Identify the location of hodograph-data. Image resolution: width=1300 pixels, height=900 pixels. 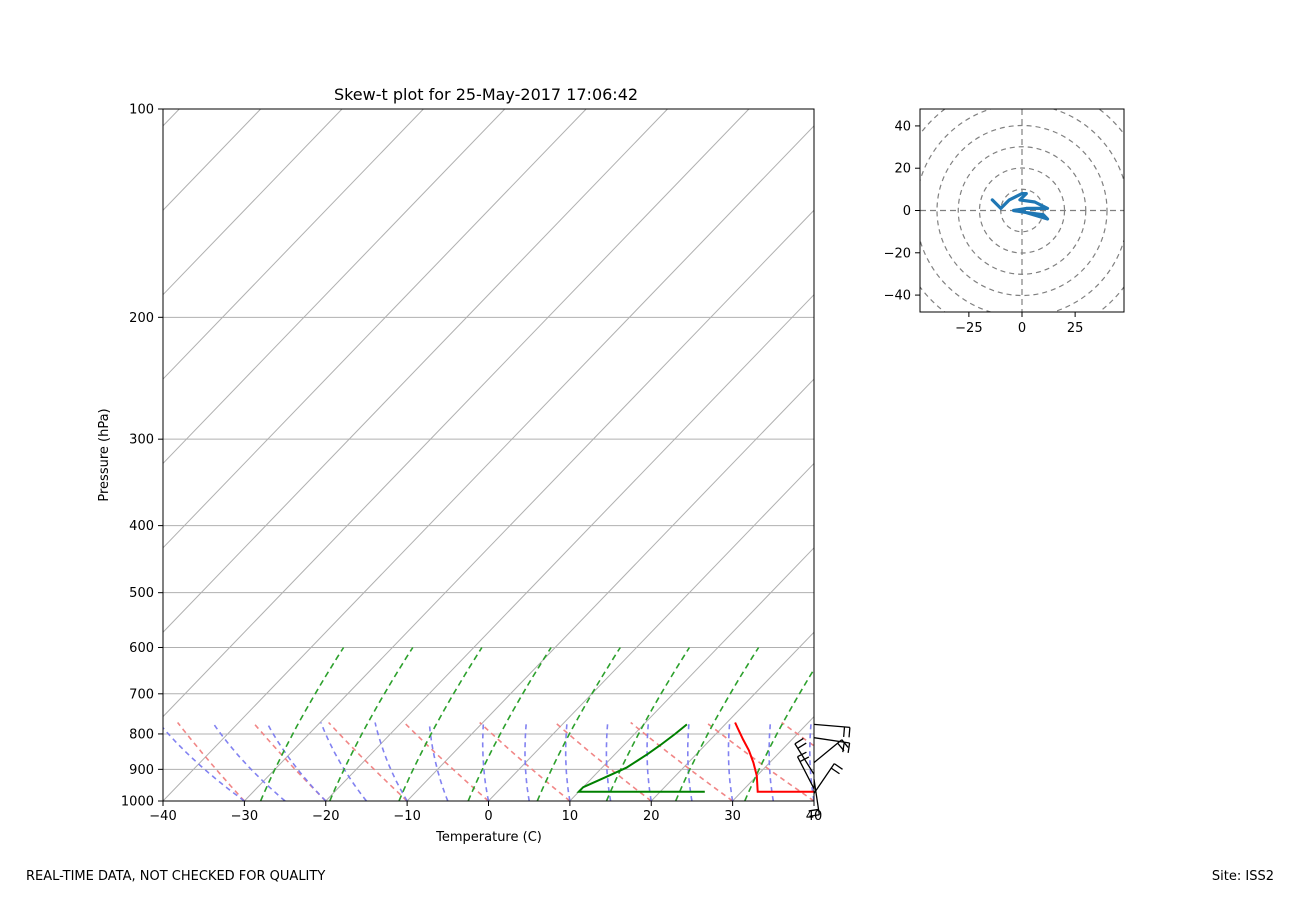
(1020, 206).